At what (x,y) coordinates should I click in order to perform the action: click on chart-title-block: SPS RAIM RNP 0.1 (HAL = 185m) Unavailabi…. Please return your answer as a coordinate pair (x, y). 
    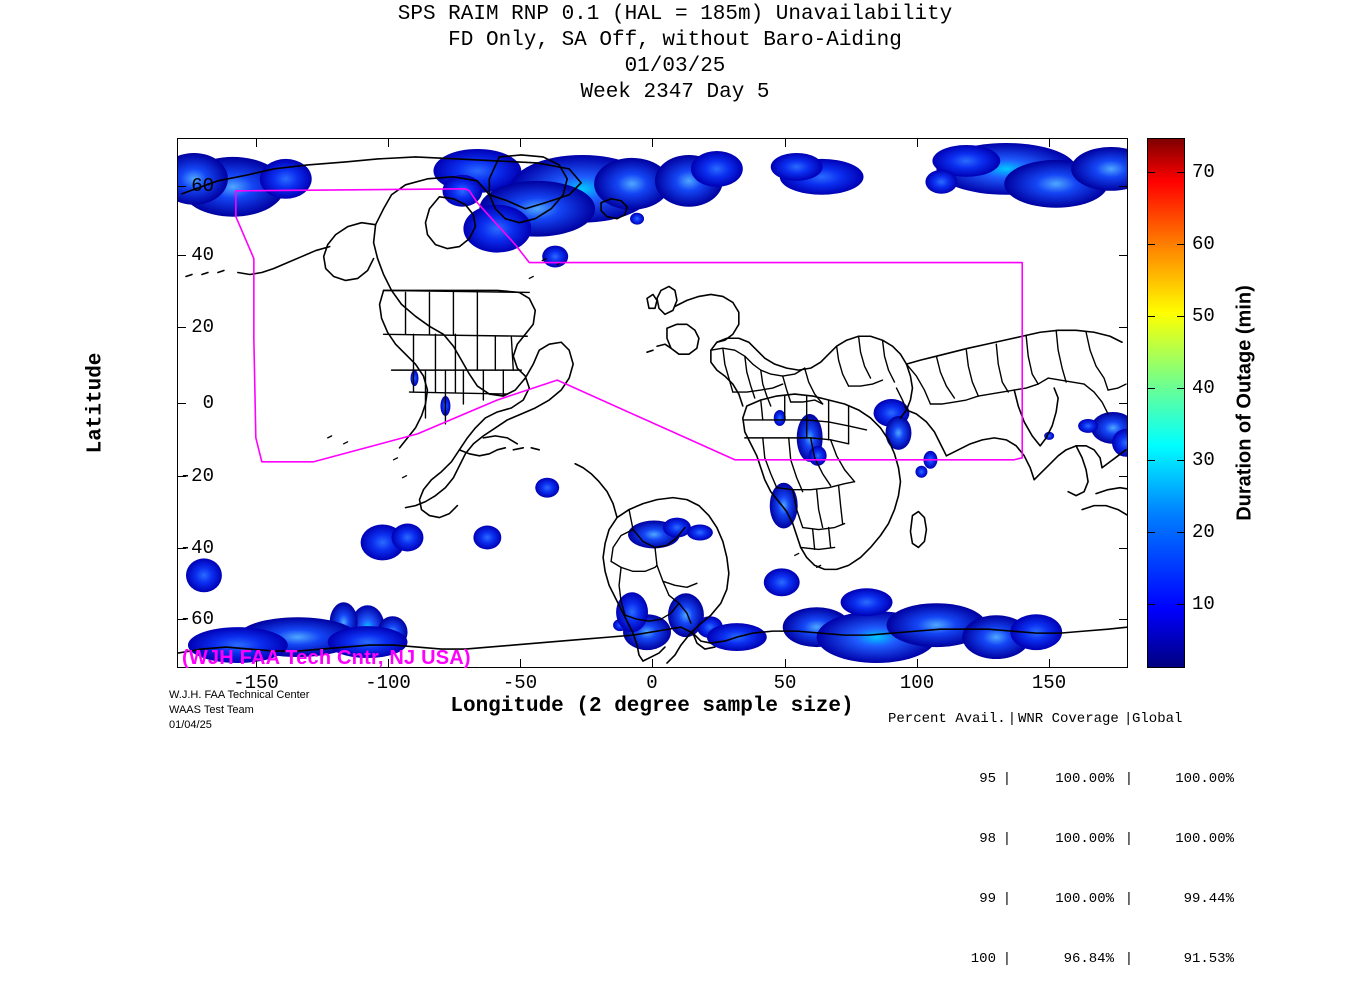
    Looking at the image, I should click on (675, 54).